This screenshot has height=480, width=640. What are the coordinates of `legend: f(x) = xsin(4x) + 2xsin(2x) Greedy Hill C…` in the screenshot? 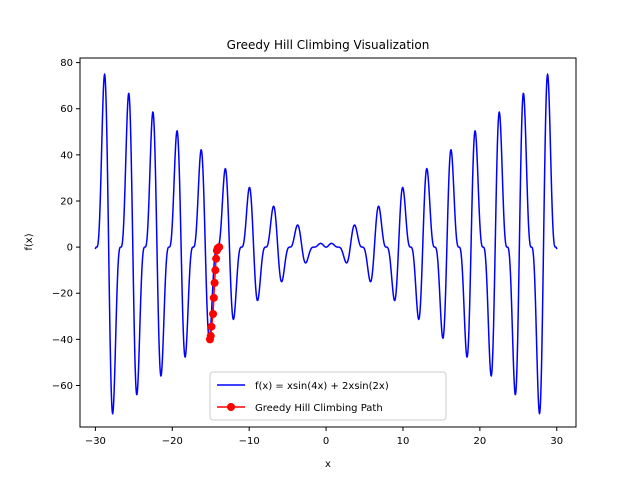 It's located at (328, 396).